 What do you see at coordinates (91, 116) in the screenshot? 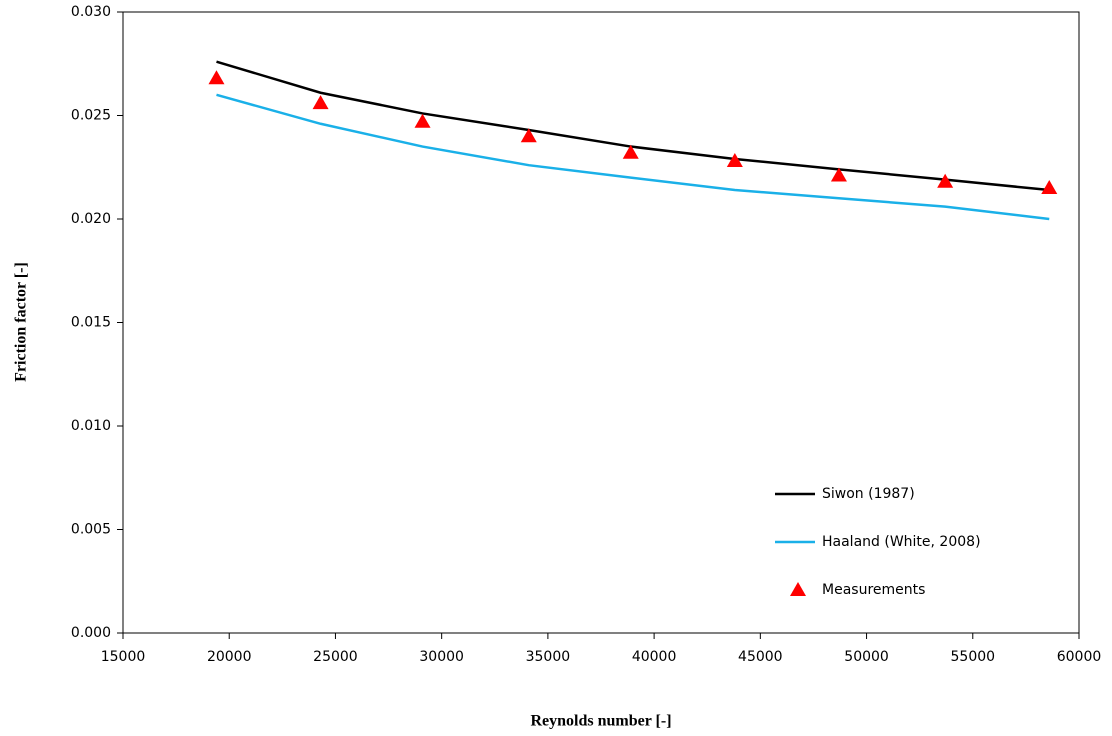
I see `y-tick-label: 0.025` at bounding box center [91, 116].